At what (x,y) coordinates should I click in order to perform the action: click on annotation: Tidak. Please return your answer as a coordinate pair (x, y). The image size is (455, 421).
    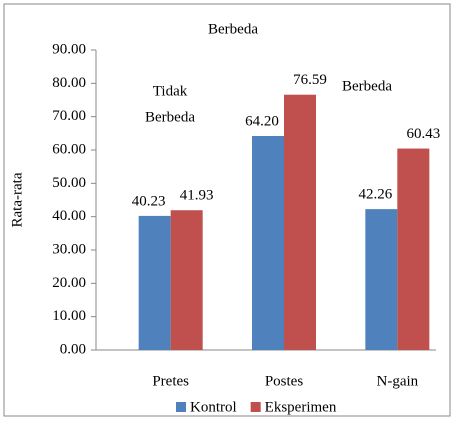
    Looking at the image, I should click on (170, 91).